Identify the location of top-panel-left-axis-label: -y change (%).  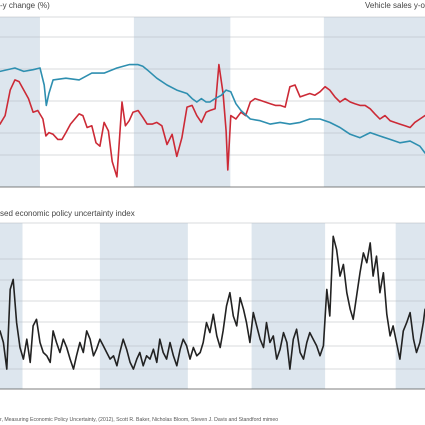
(25, 5).